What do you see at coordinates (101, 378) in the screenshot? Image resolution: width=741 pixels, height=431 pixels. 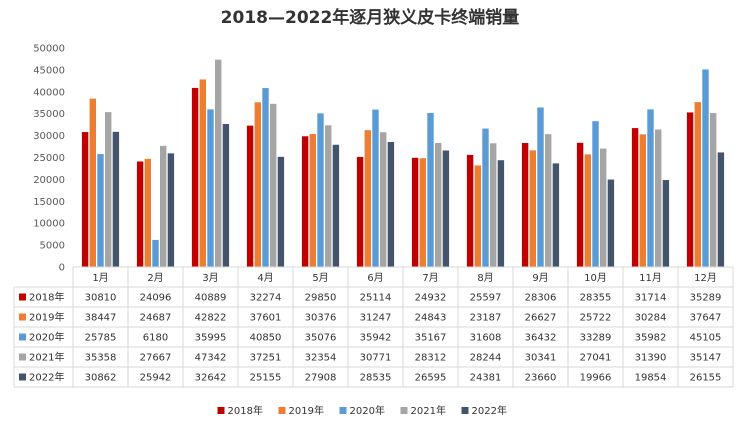 I see `table-cell: 30862` at bounding box center [101, 378].